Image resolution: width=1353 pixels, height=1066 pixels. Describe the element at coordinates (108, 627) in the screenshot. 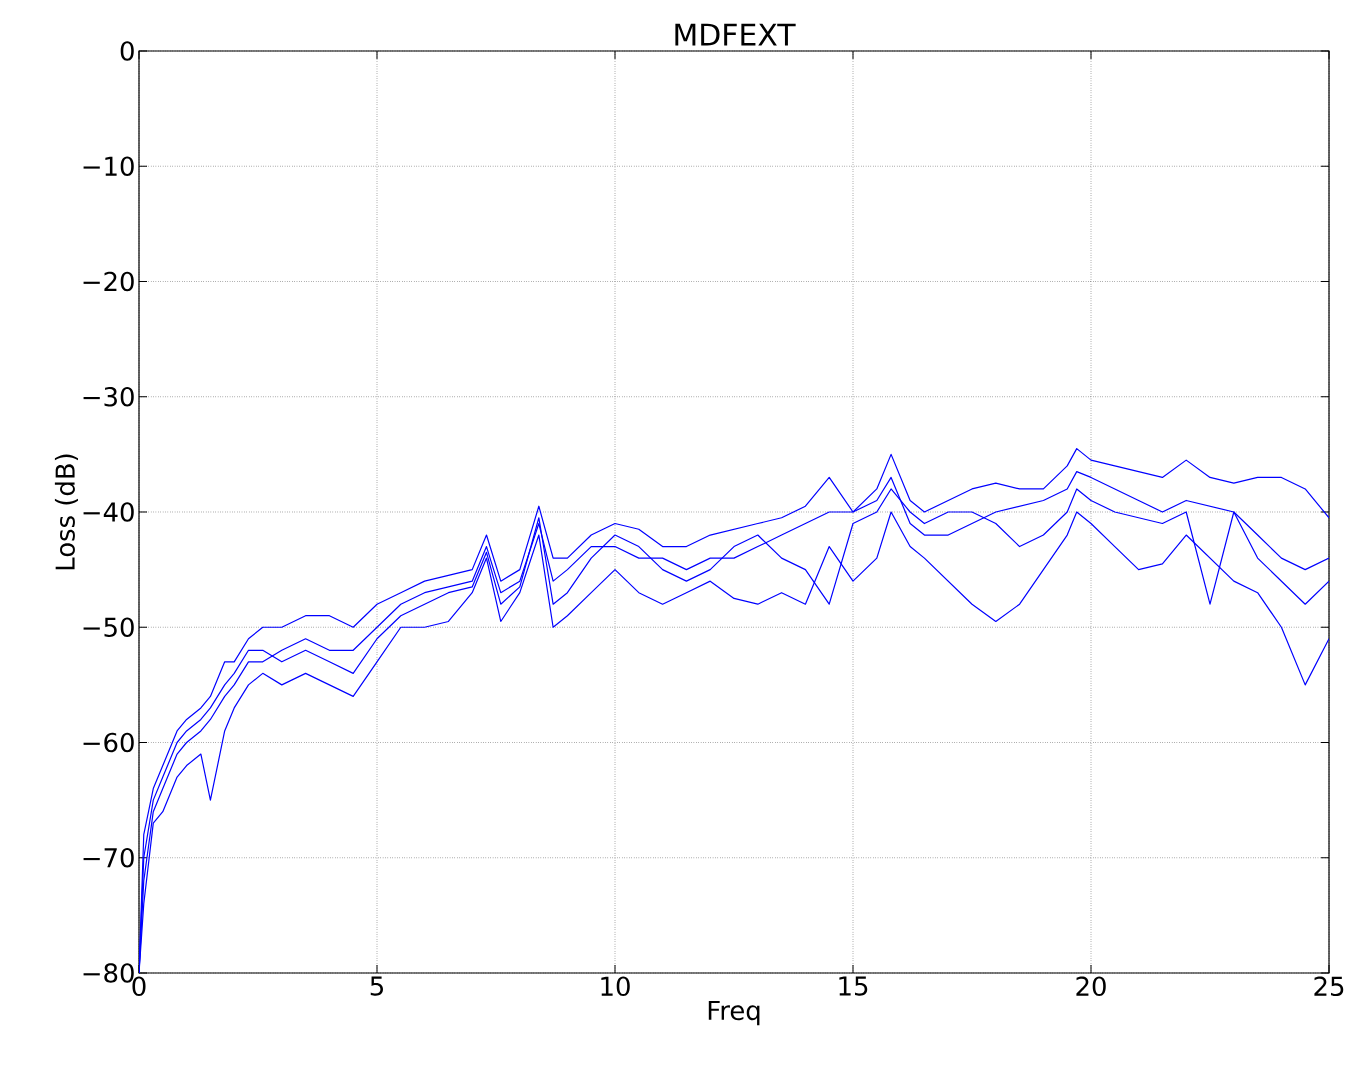

I see `y-tick-label: −50` at that location.